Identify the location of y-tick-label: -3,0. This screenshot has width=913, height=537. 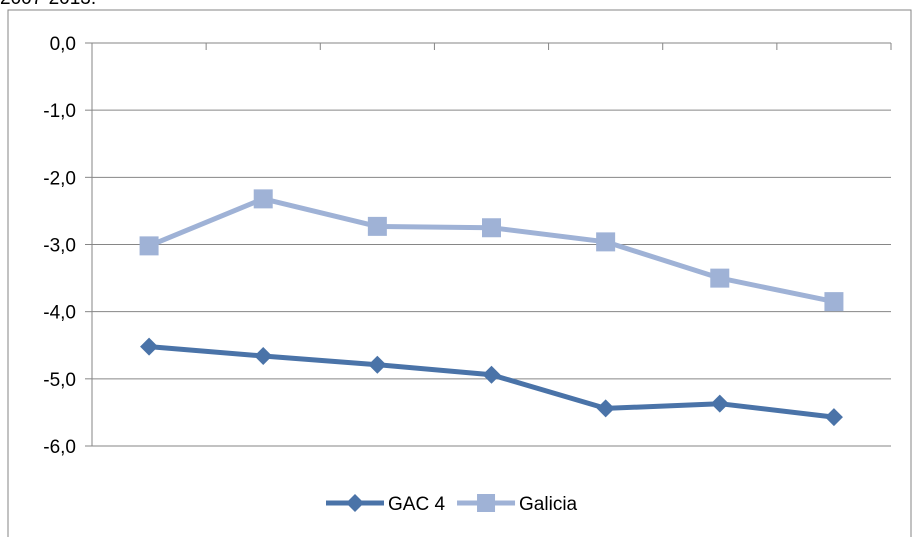
(59, 246).